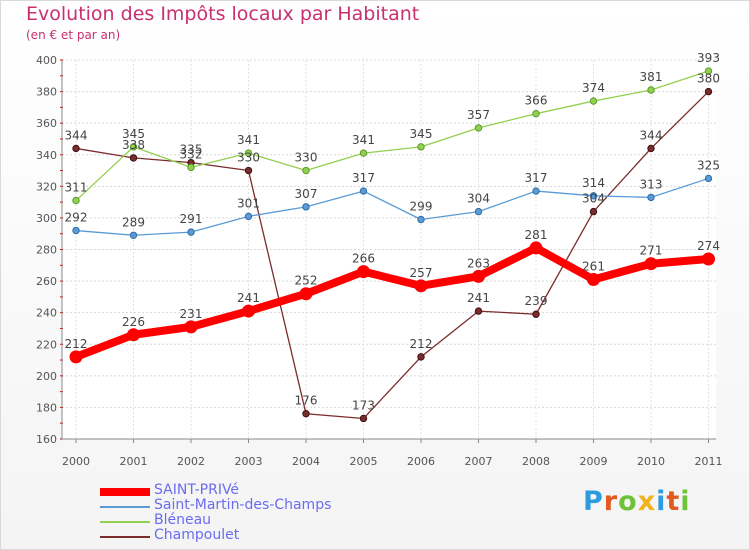  I want to click on data-label: 381, so click(651, 77).